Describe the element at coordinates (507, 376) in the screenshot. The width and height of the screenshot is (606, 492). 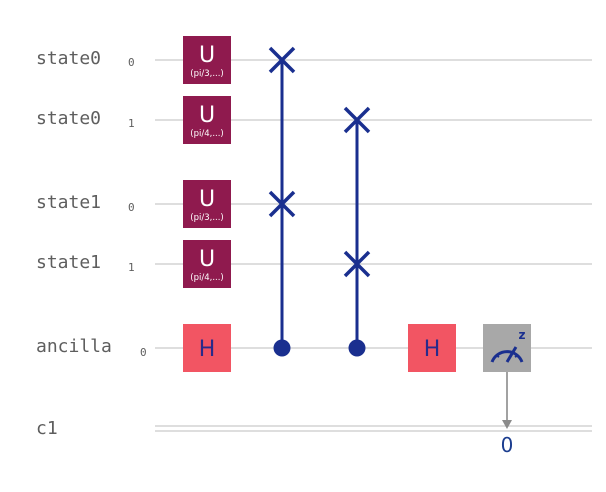
I see `measure-gate-ancilla: z` at that location.